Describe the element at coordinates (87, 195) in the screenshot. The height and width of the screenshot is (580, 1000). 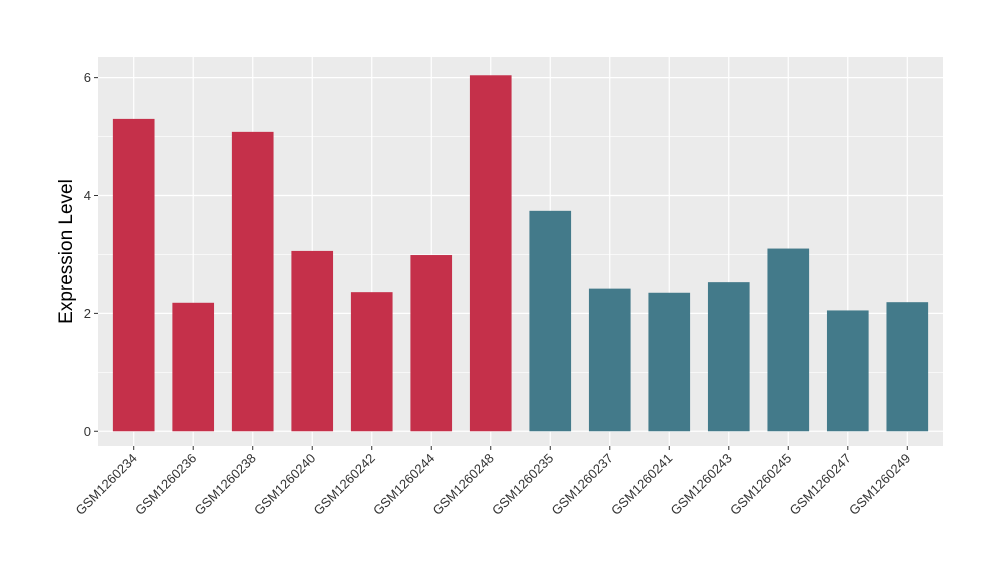
I see `y-tick-label: 4` at that location.